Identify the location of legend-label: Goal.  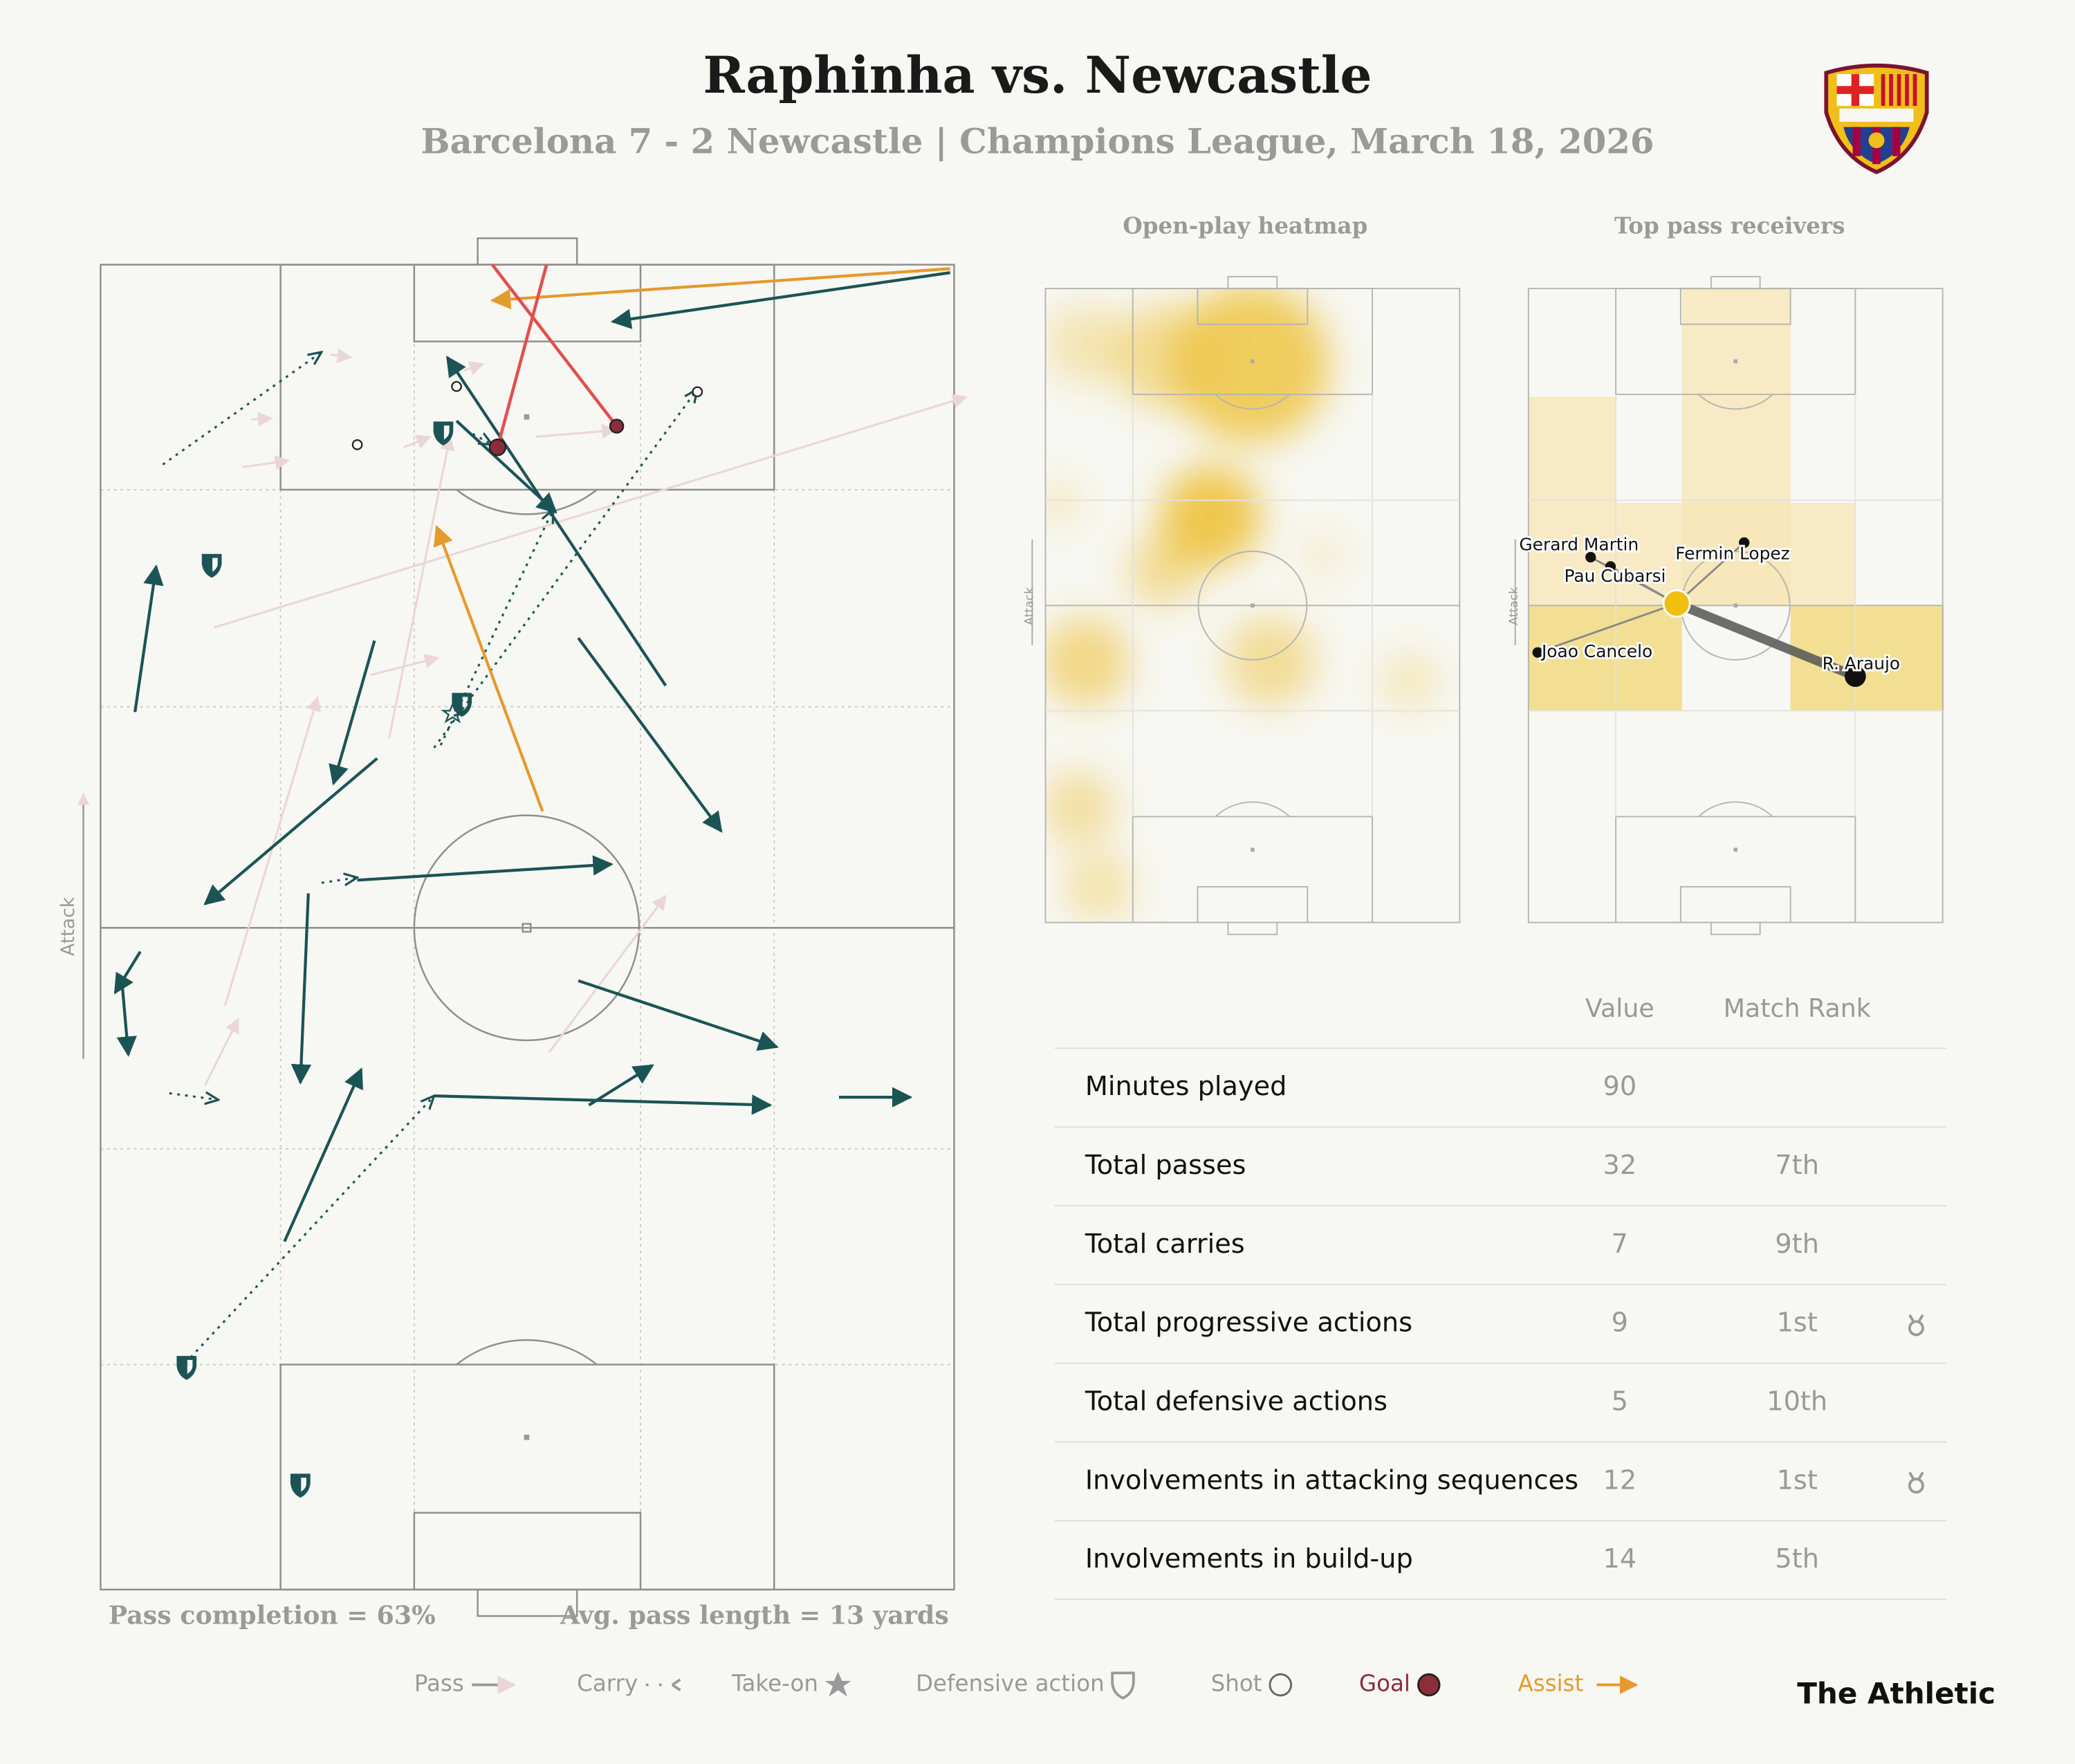
(1384, 1684).